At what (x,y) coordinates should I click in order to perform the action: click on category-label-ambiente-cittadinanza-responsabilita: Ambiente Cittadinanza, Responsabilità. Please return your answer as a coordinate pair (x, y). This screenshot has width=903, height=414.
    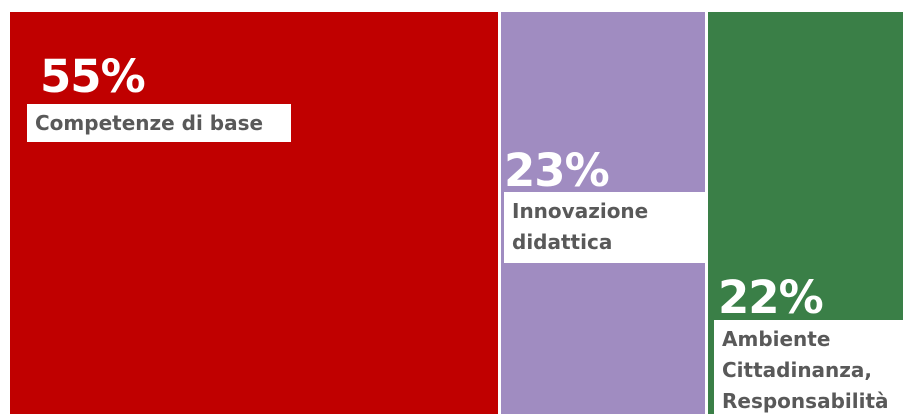
    Looking at the image, I should click on (808, 367).